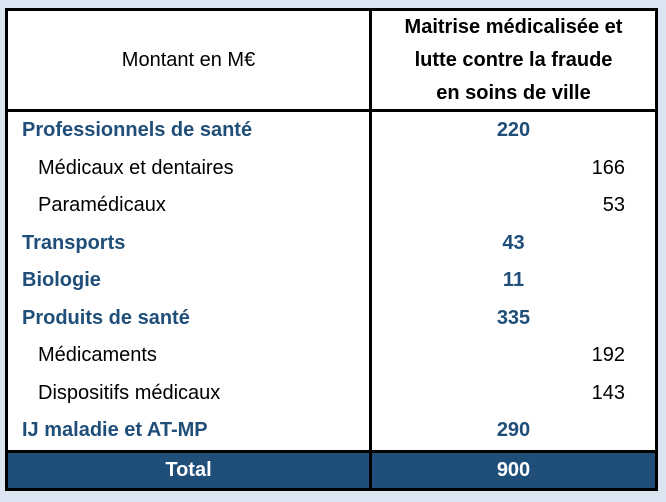 Image resolution: width=666 pixels, height=502 pixels. What do you see at coordinates (513, 280) in the screenshot?
I see `row-value: 11` at bounding box center [513, 280].